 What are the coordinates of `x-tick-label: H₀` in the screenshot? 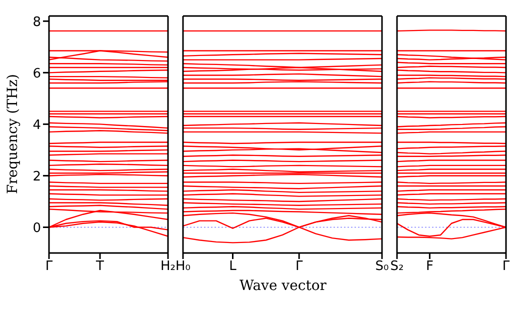 It's located at (183, 266).